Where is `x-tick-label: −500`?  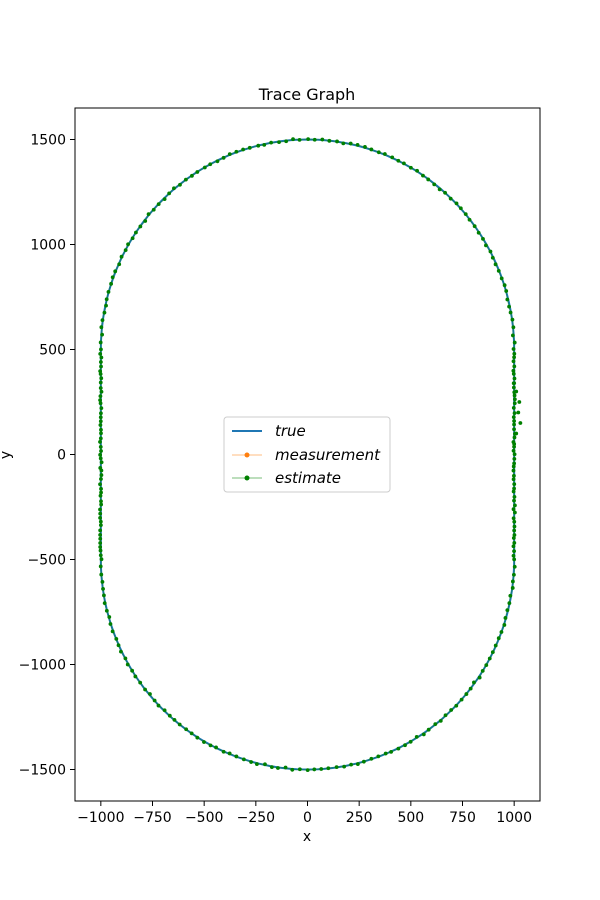
x-tick-label: −500 is located at coordinates (204, 818).